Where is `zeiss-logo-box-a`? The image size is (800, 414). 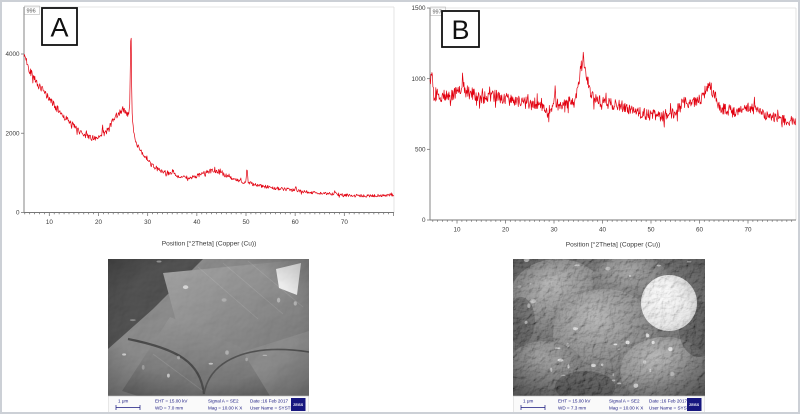 zeiss-logo-box-a is located at coordinates (298, 404).